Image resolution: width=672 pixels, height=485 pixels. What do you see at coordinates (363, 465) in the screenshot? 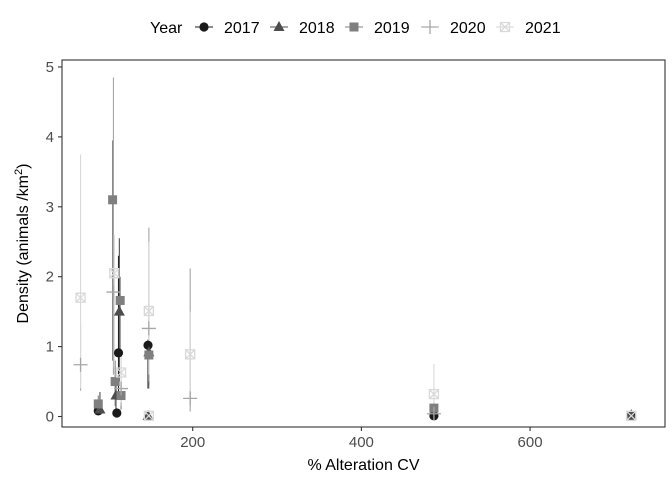
I see `x-axis-label: % Alteration CV` at bounding box center [363, 465].